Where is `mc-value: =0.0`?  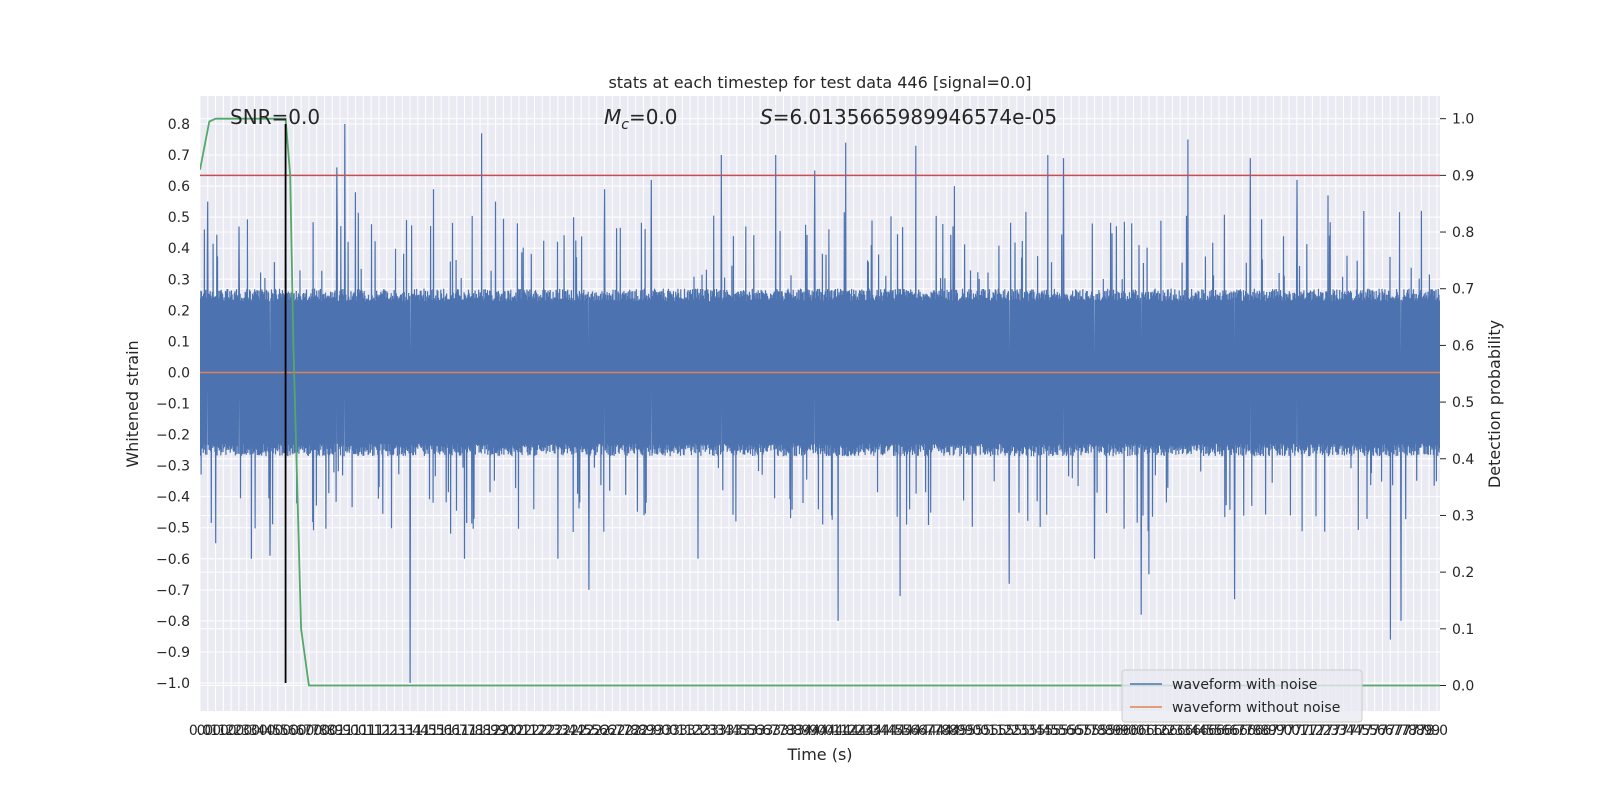 mc-value: =0.0 is located at coordinates (653, 117).